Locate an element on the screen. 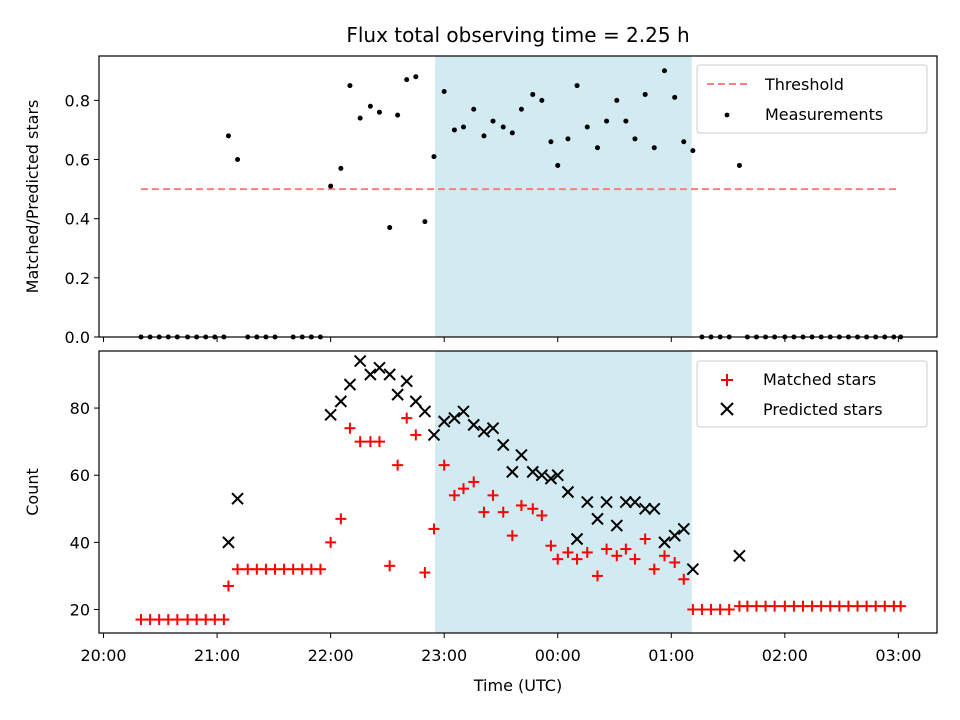  legend-threshold-label: Threshold is located at coordinates (804, 84).